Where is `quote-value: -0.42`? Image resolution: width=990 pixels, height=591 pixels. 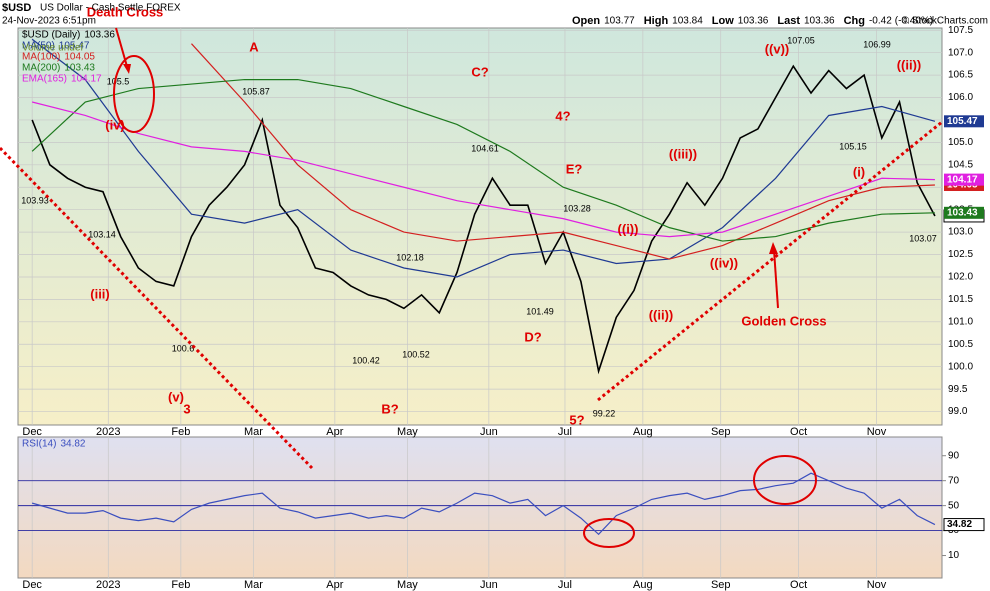
quote-value: -0.42 is located at coordinates (880, 21).